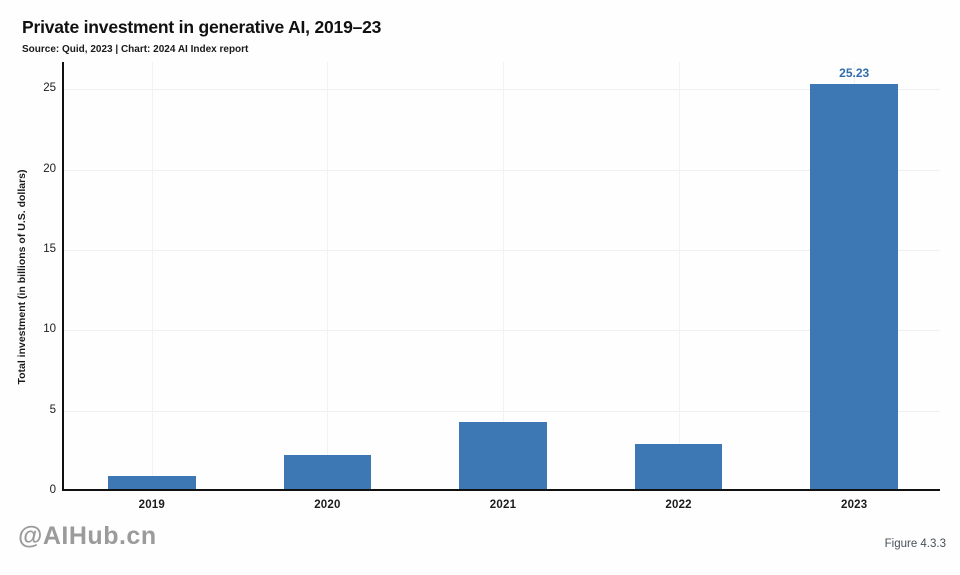 This screenshot has height=575, width=960. I want to click on y-tick-15: 15, so click(49, 248).